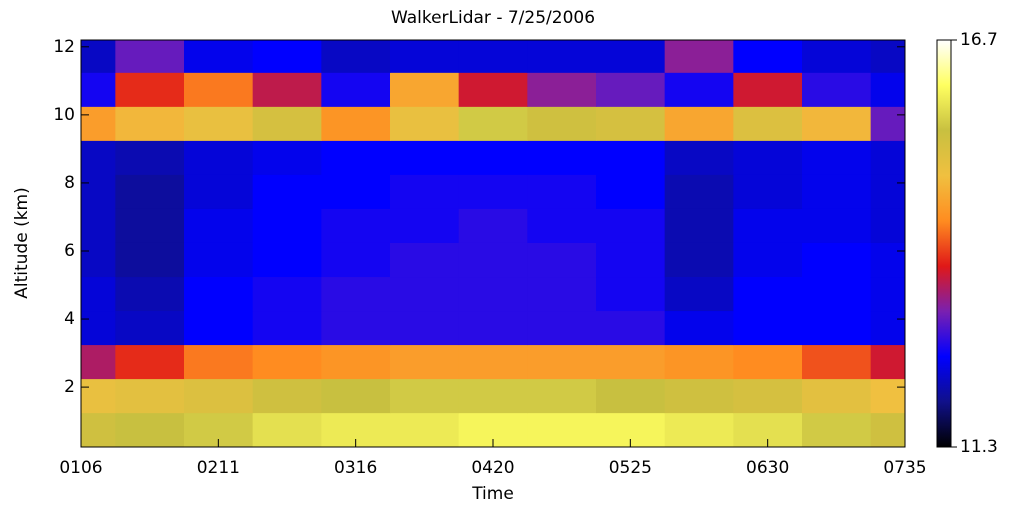 This screenshot has width=1013, height=511. Describe the element at coordinates (22, 243) in the screenshot. I see `y-axis-label: Altitude (km)` at that location.